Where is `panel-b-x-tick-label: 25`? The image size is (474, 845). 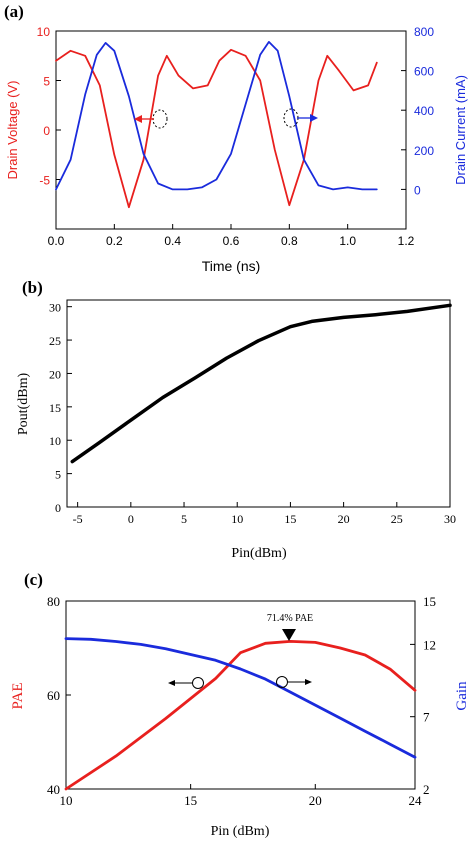
panel-b-x-tick-label: 25 is located at coordinates (397, 519).